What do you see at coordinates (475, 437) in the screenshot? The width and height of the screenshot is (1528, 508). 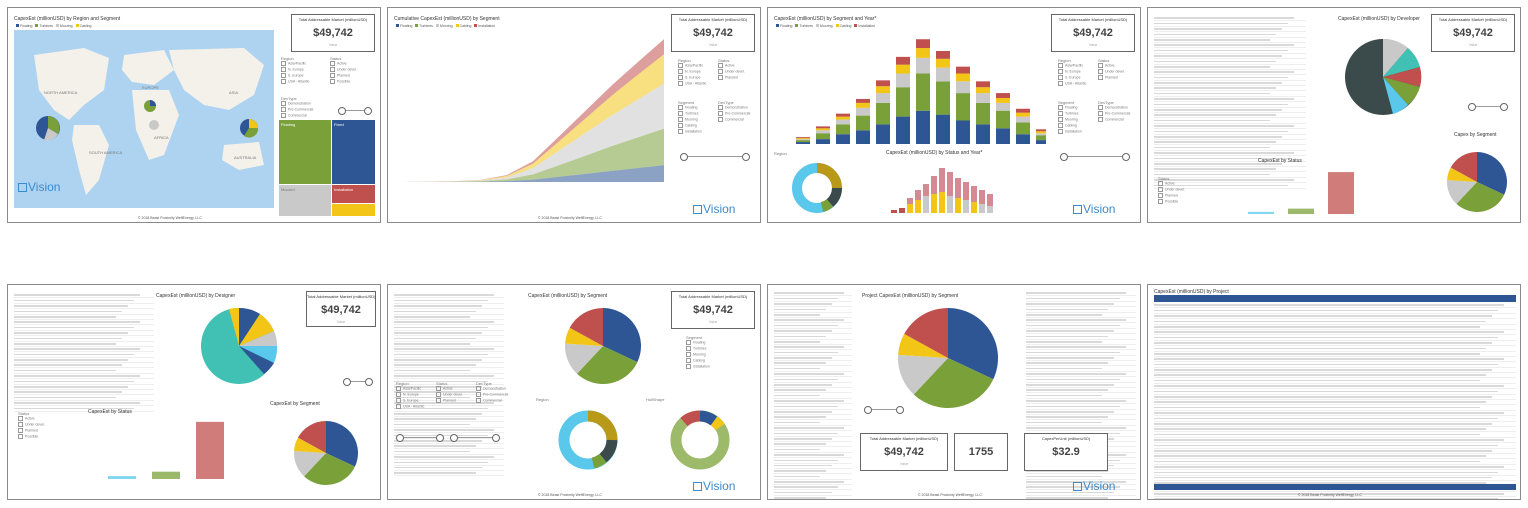 I see `lcoe-slider` at bounding box center [475, 437].